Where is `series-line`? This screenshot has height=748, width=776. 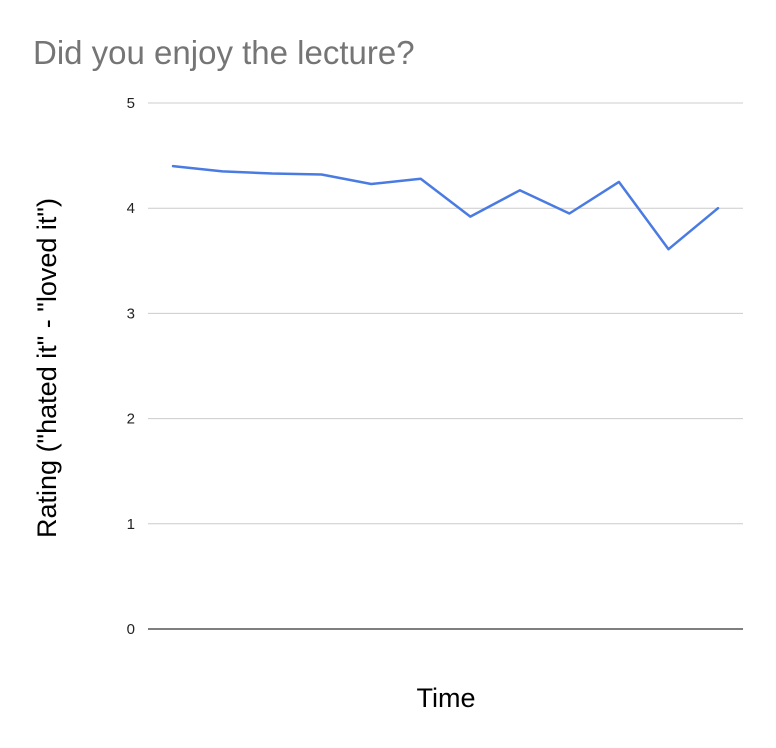
series-line is located at coordinates (445, 207).